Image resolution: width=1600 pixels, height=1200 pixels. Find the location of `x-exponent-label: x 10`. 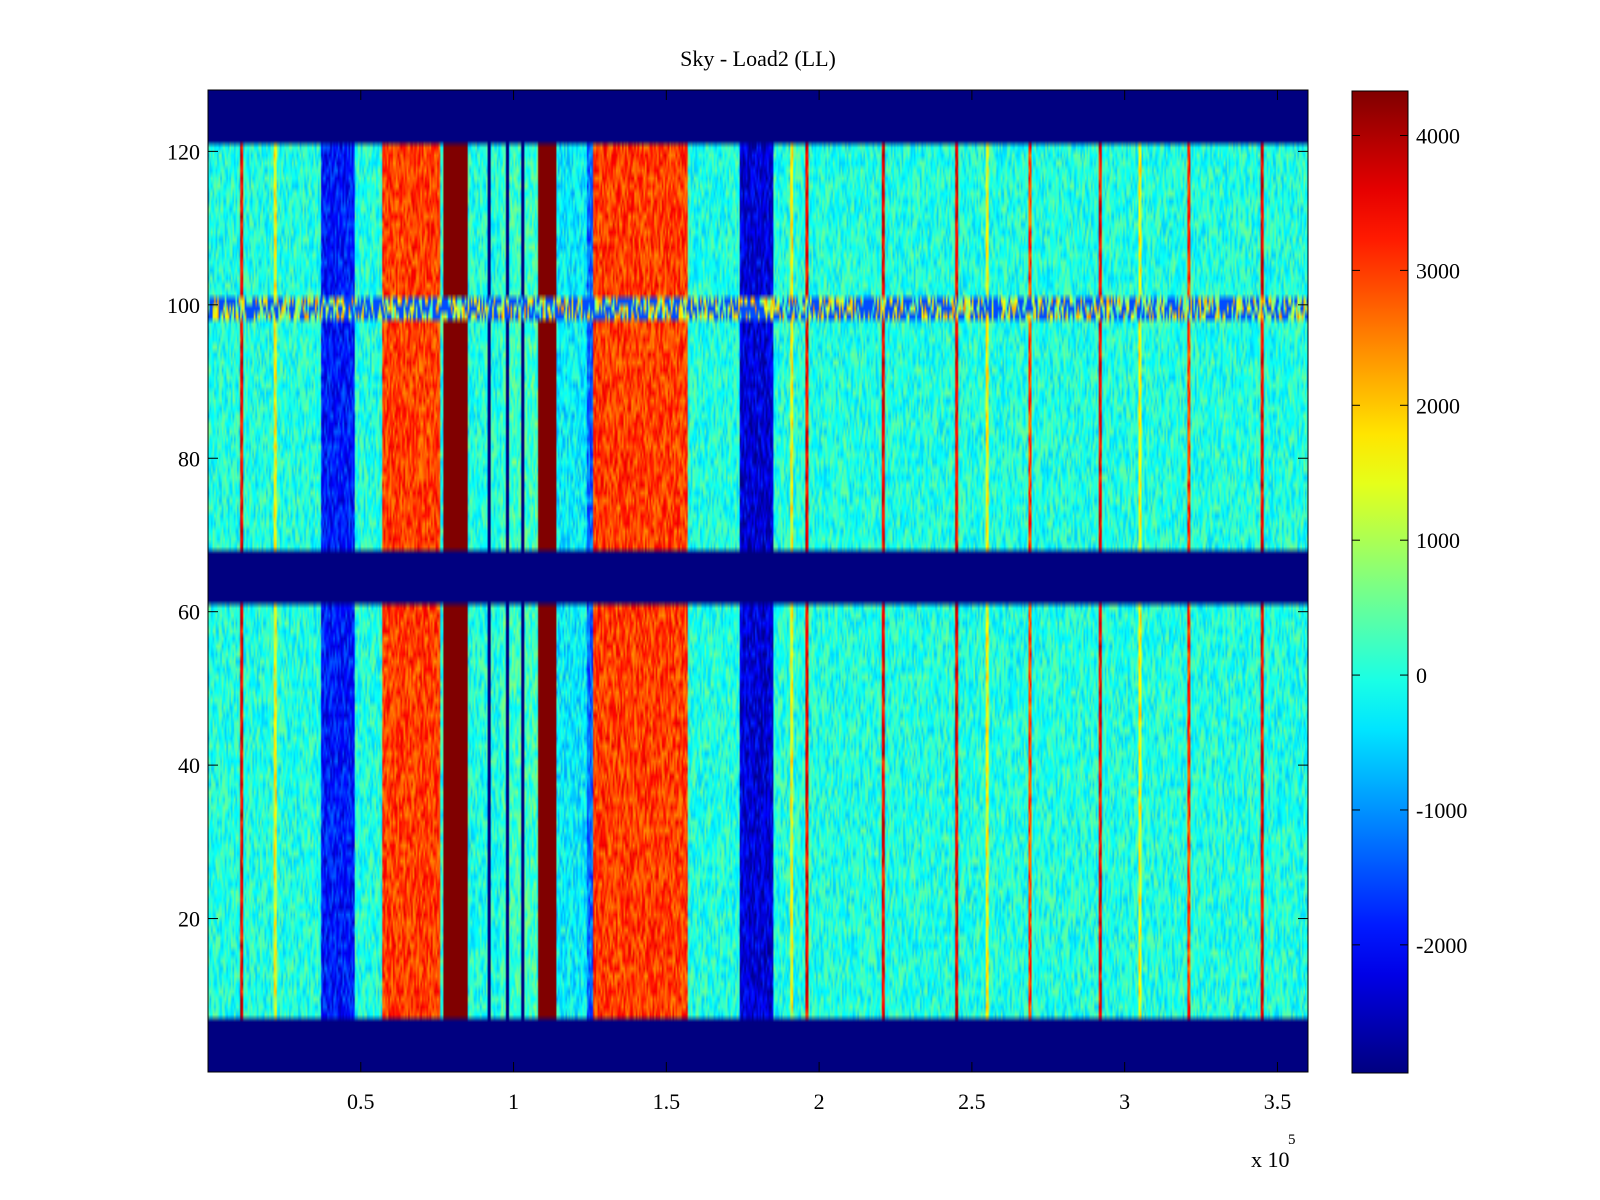

x-exponent-label: x 10 is located at coordinates (1270, 1159).